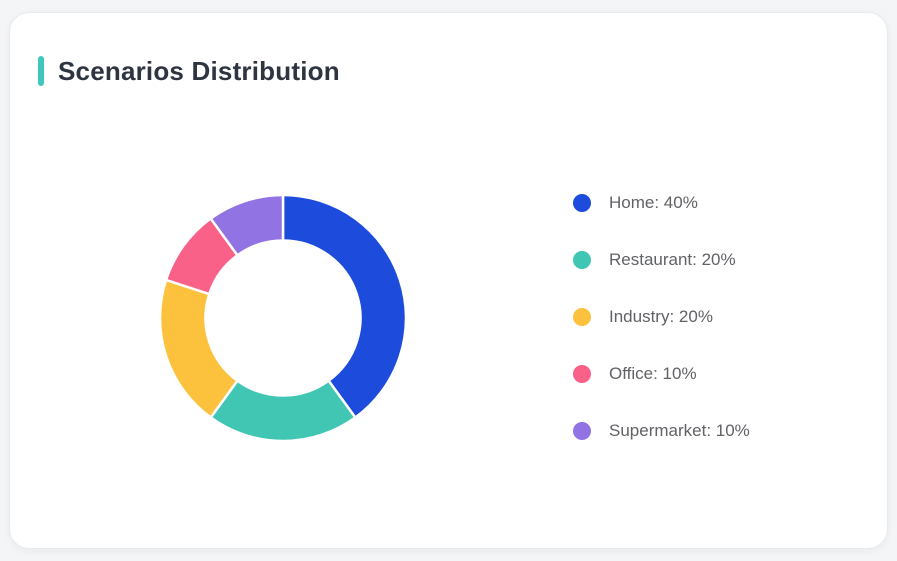 The width and height of the screenshot is (897, 561). Describe the element at coordinates (344, 306) in the screenshot. I see `donut-segment-home` at that location.